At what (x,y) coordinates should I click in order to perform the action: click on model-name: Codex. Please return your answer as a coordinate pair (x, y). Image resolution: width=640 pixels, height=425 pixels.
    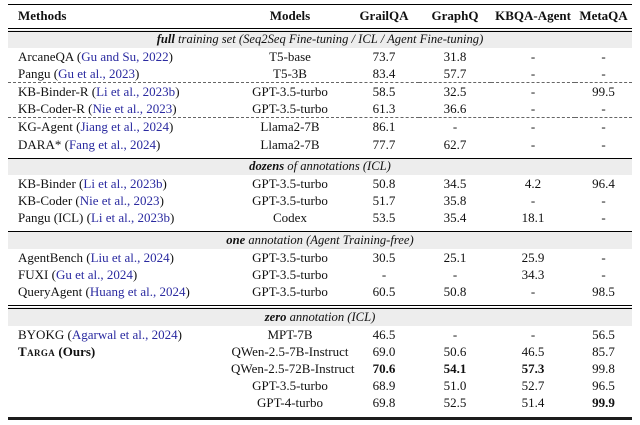
    Looking at the image, I should click on (290, 218).